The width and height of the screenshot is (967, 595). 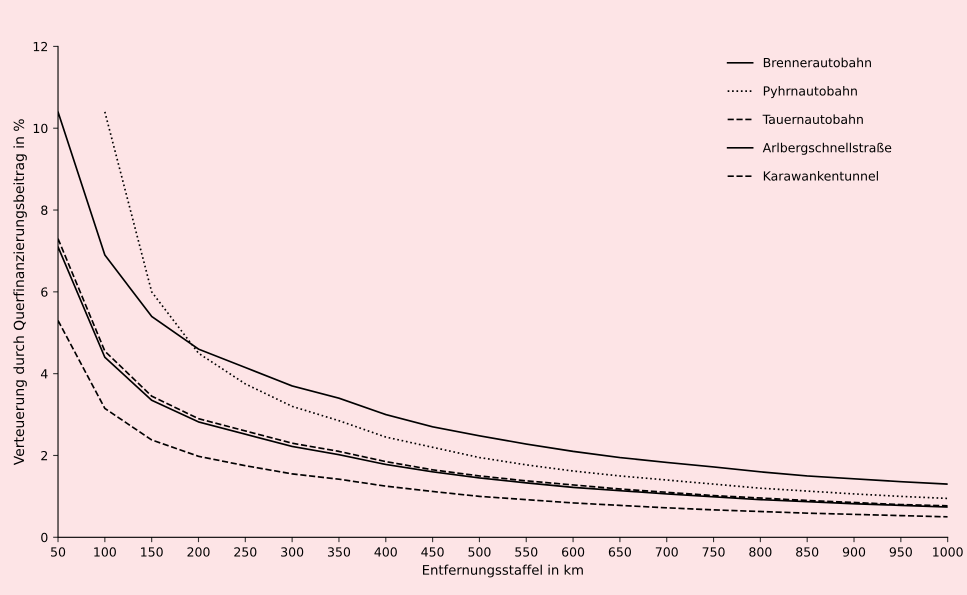 I want to click on x-tick-label: 450, so click(x=432, y=552).